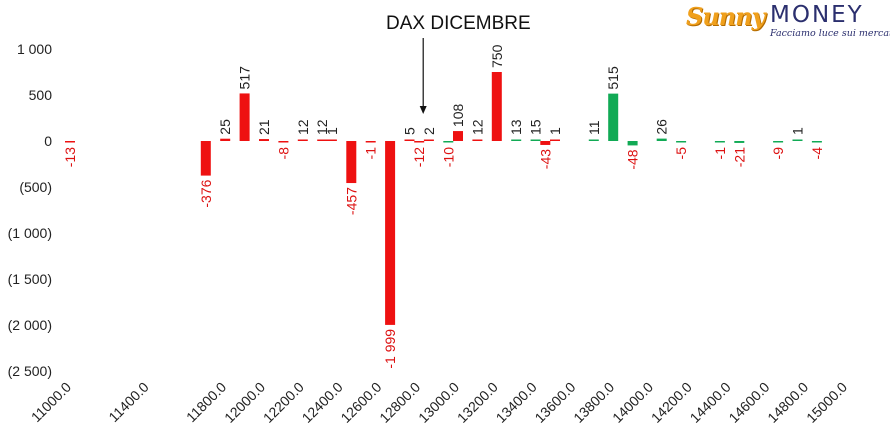 The height and width of the screenshot is (438, 890). I want to click on data-label: -10, so click(448, 157).